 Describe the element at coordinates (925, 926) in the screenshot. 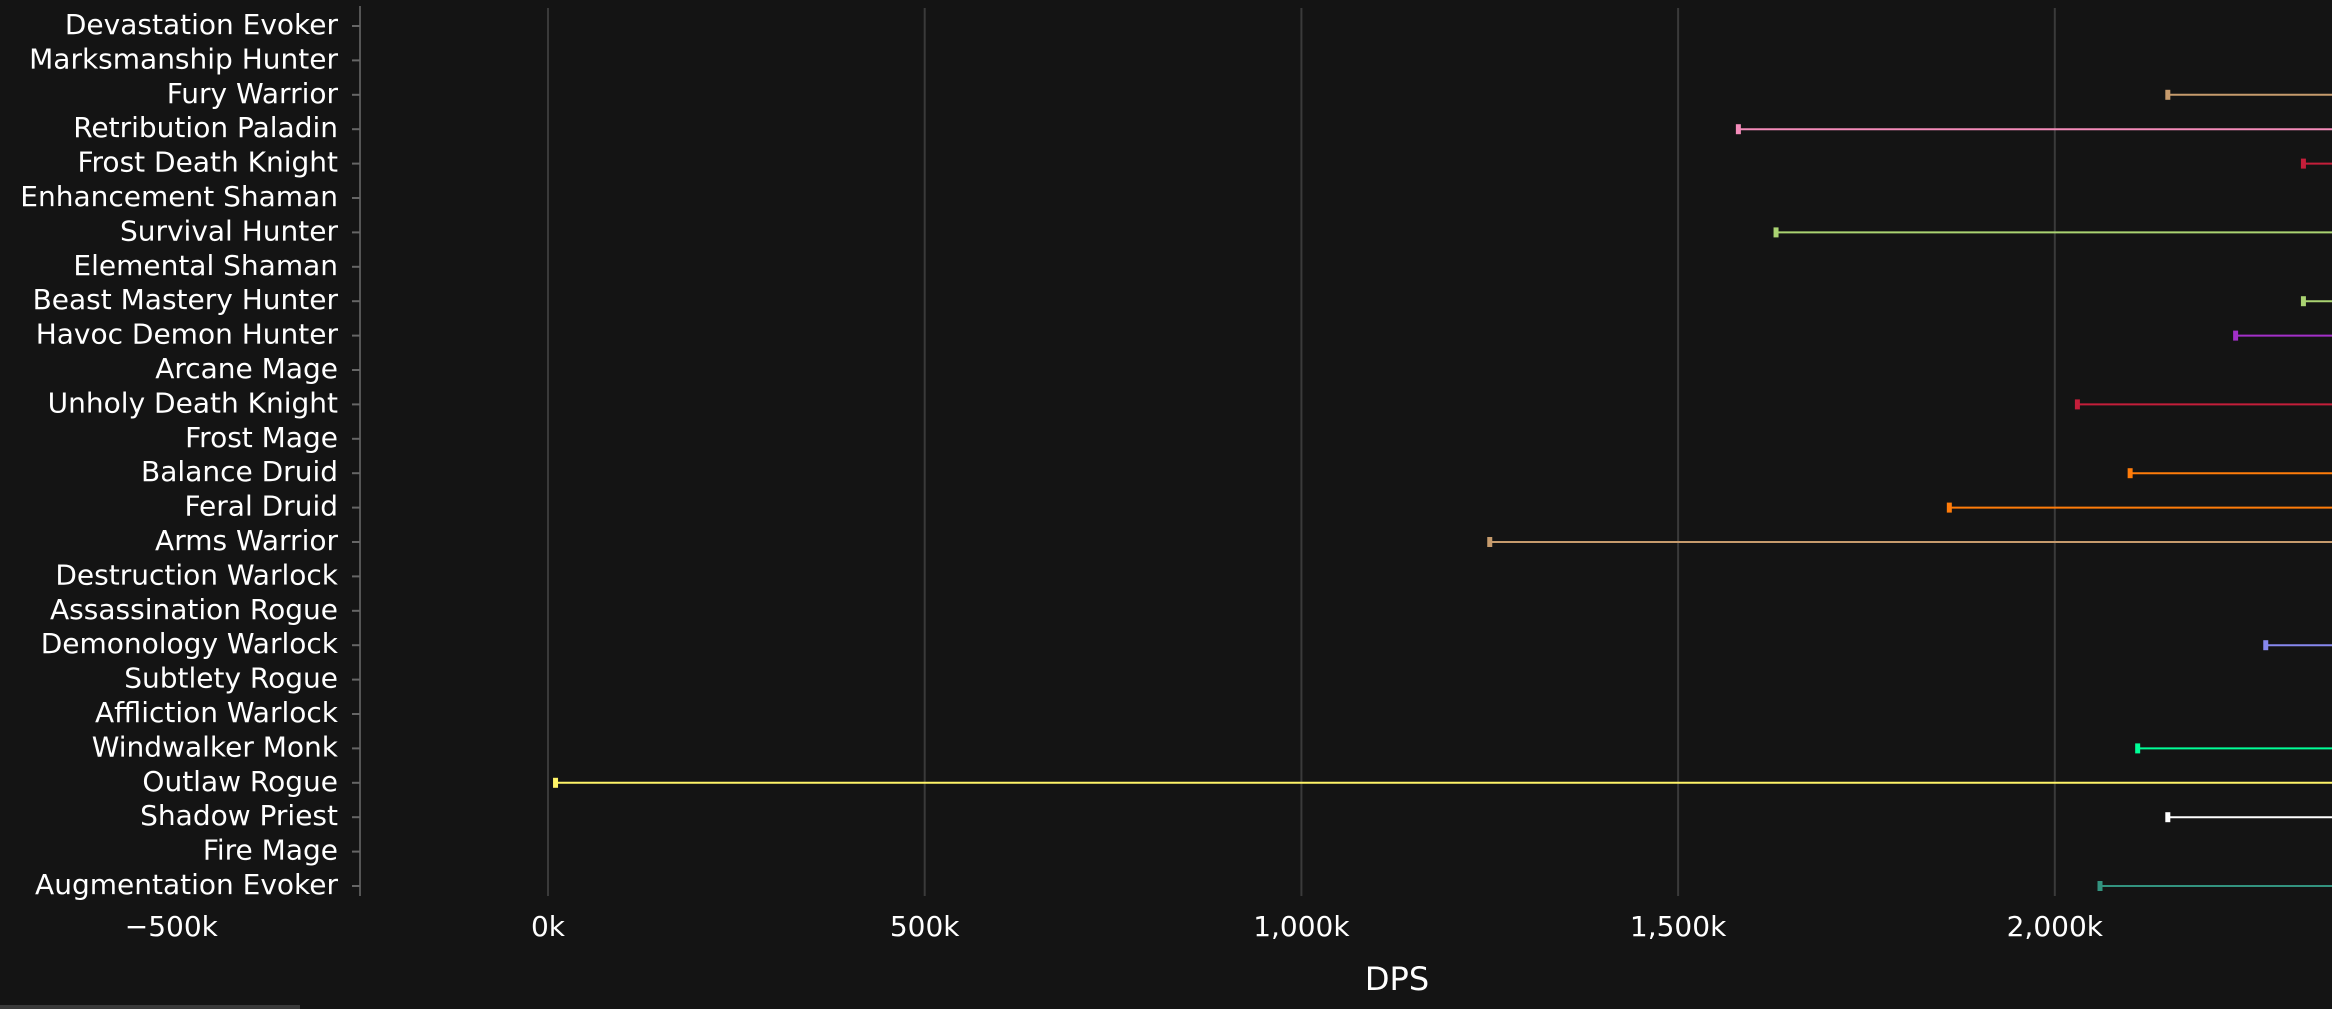

I see `x-tick-label: 500k` at that location.